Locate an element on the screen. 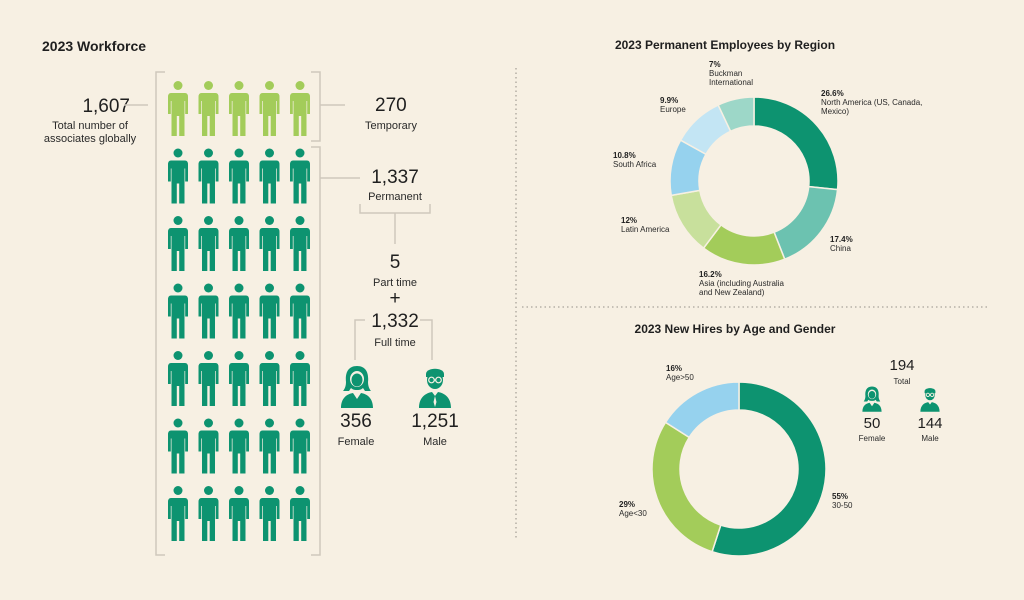 Image resolution: width=1024 pixels, height=600 pixels. workforce-title: 2023 Workforce is located at coordinates (94, 46).